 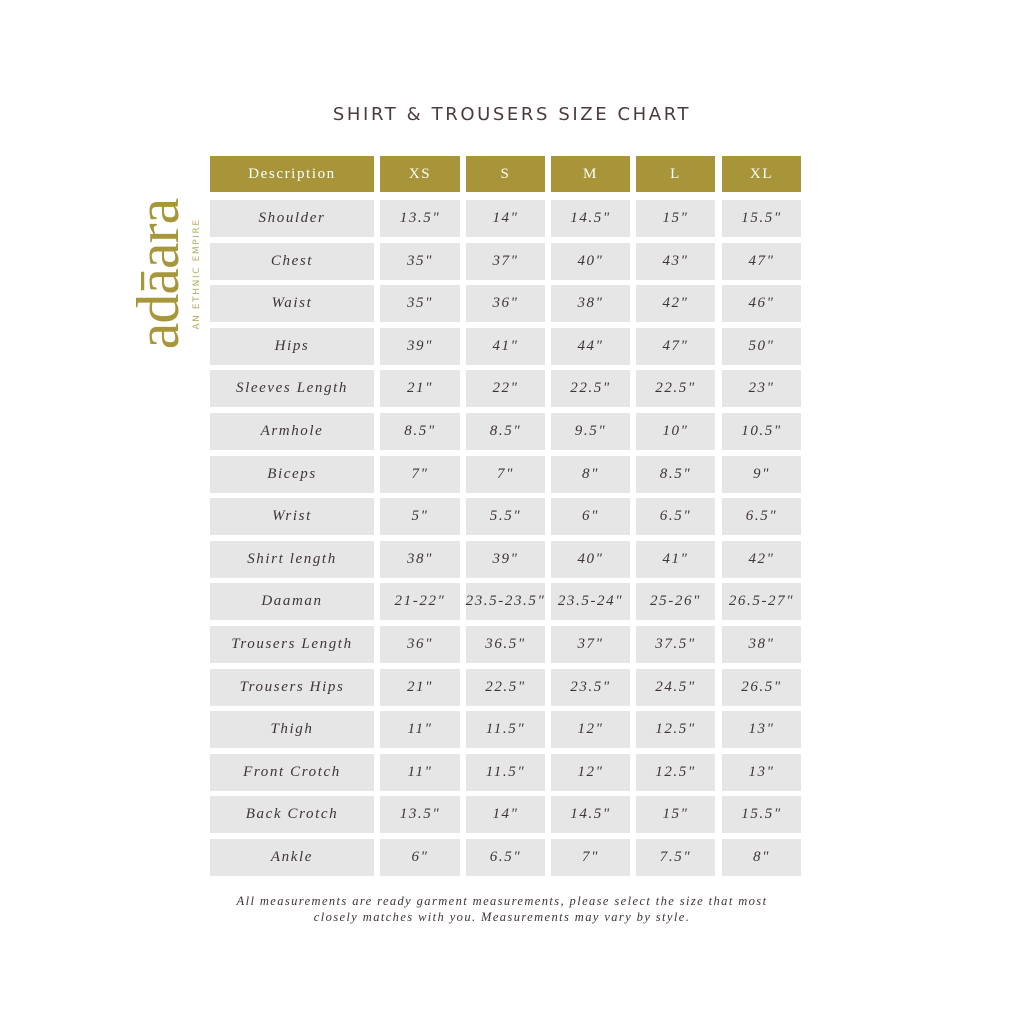 What do you see at coordinates (292, 304) in the screenshot?
I see `row-label: Waist` at bounding box center [292, 304].